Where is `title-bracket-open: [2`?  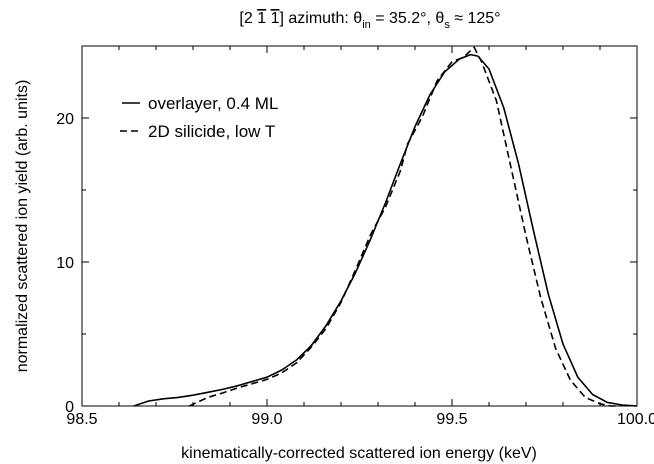 title-bracket-open: [2 is located at coordinates (248, 18).